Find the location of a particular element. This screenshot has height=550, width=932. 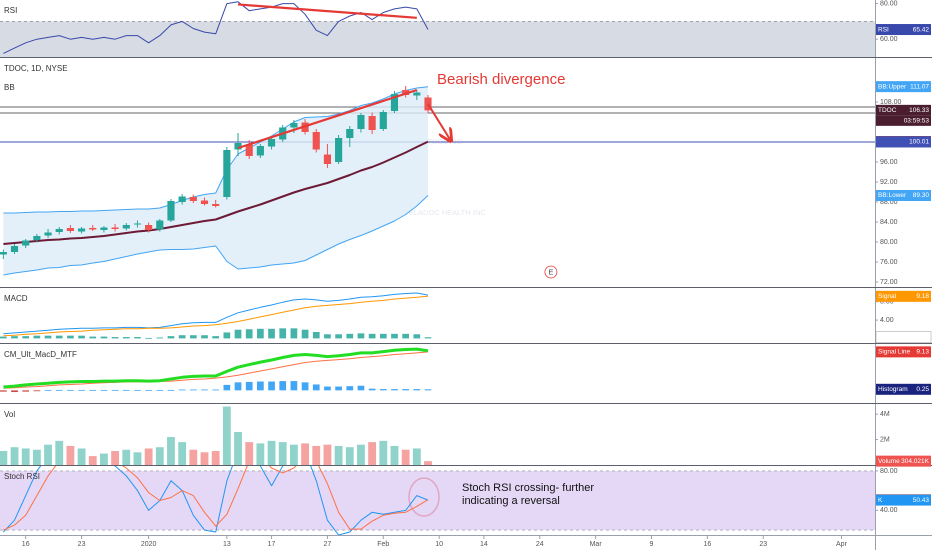

badge-name: BB:Lower is located at coordinates (892, 195).